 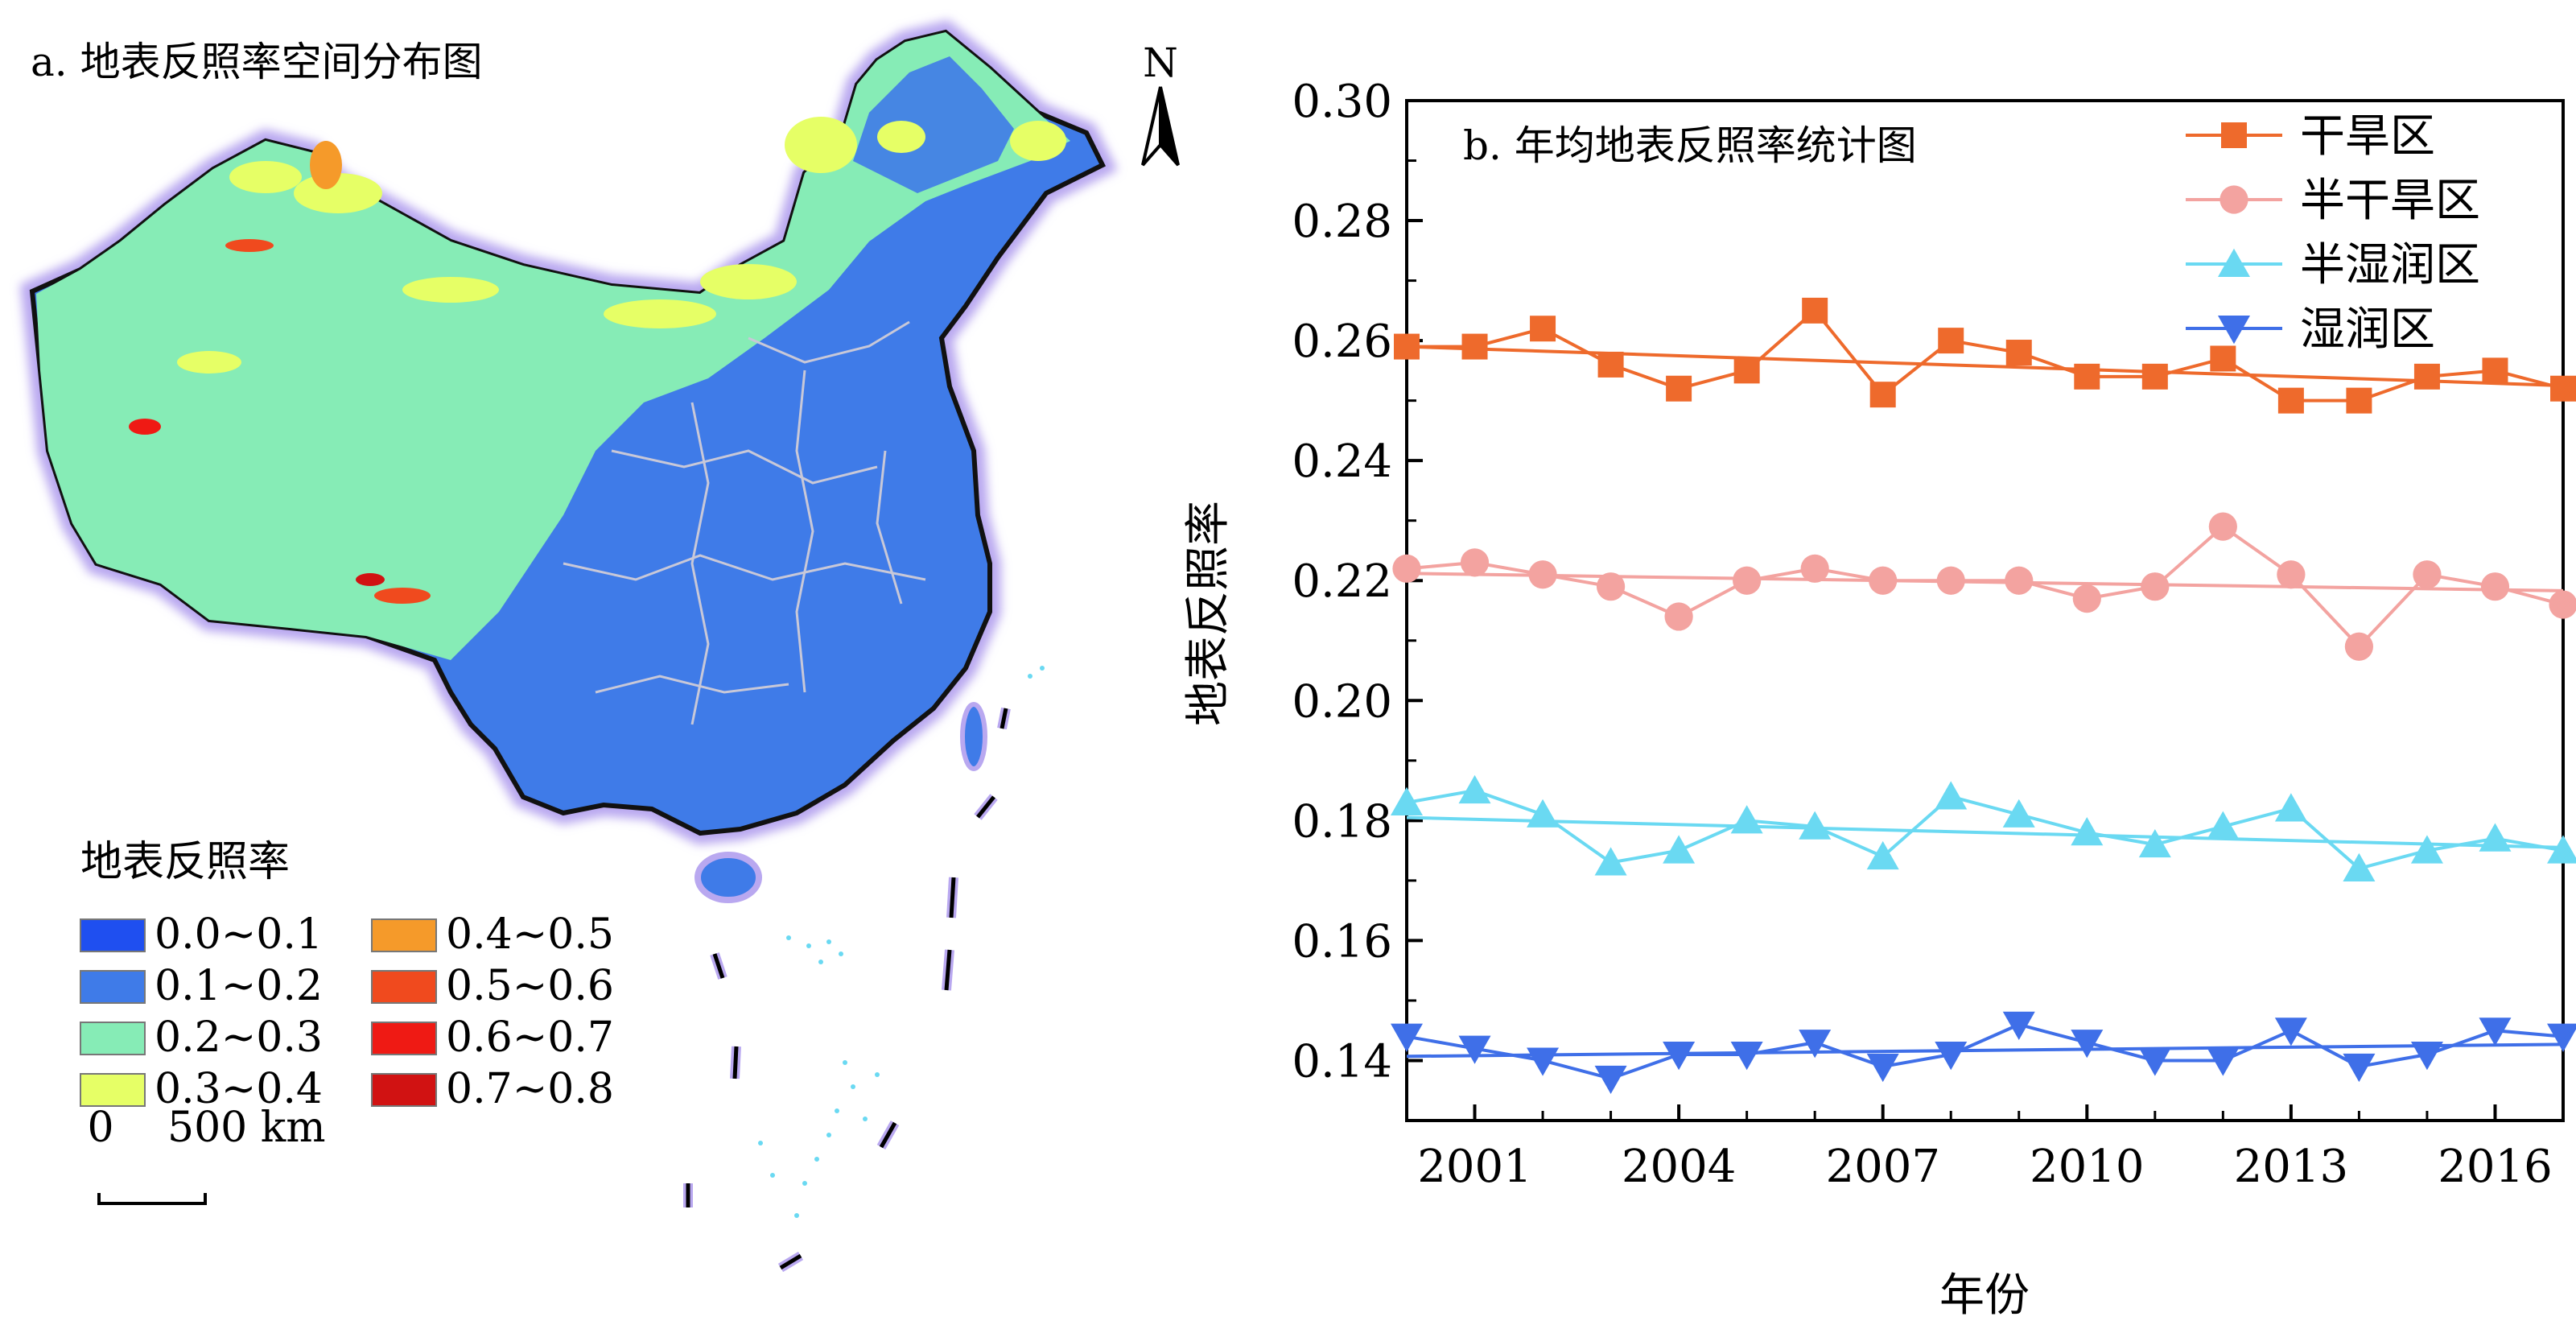 I want to click on point-0-2015, so click(x=2426, y=376).